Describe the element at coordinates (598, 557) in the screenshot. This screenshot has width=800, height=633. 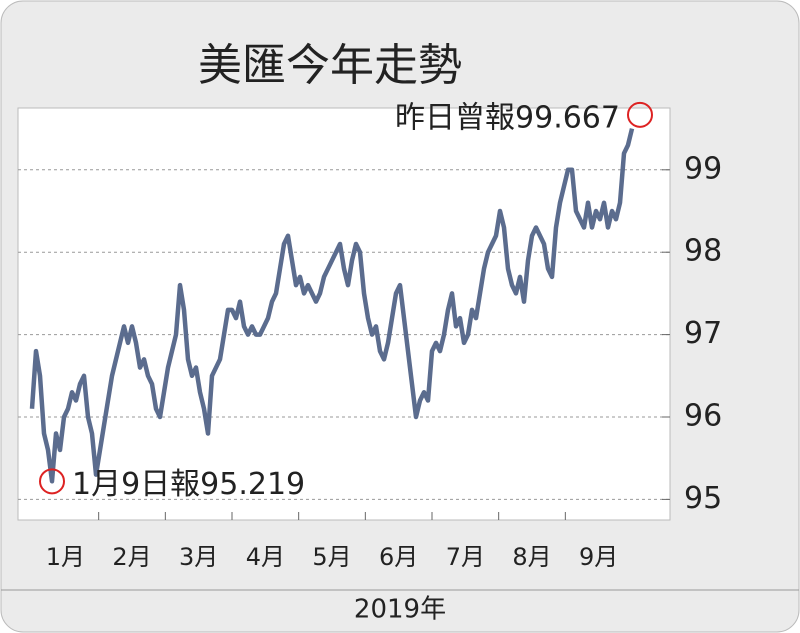
I see `x-tick-label: 9月` at that location.